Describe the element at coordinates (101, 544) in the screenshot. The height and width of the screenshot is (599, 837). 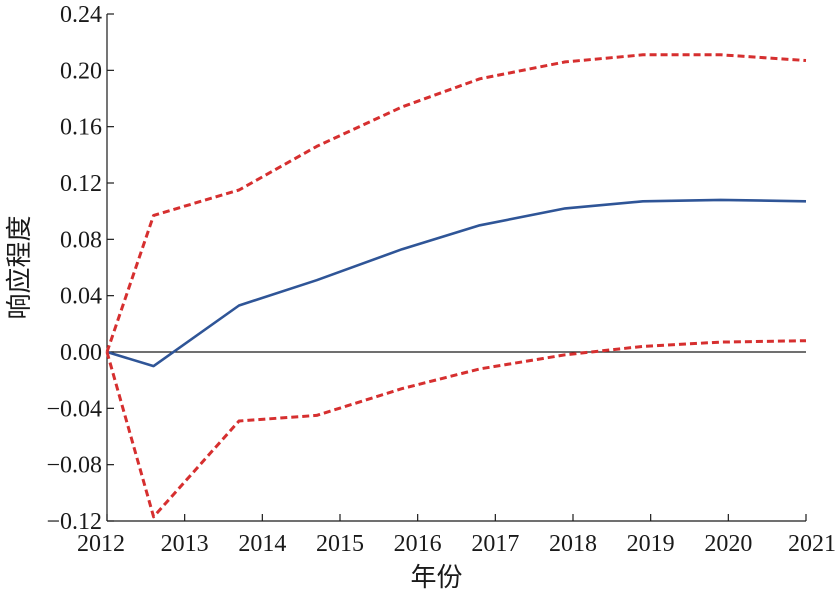
I see `x-tick-label: 2012` at that location.